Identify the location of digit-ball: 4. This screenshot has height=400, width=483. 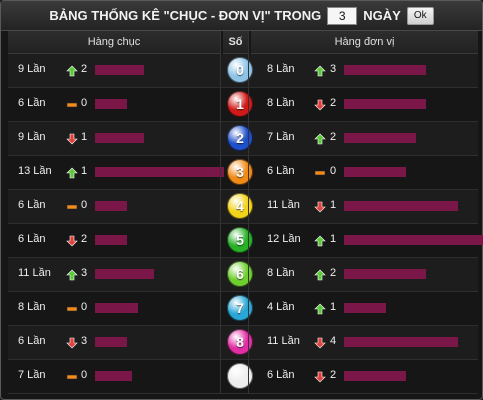
(240, 206).